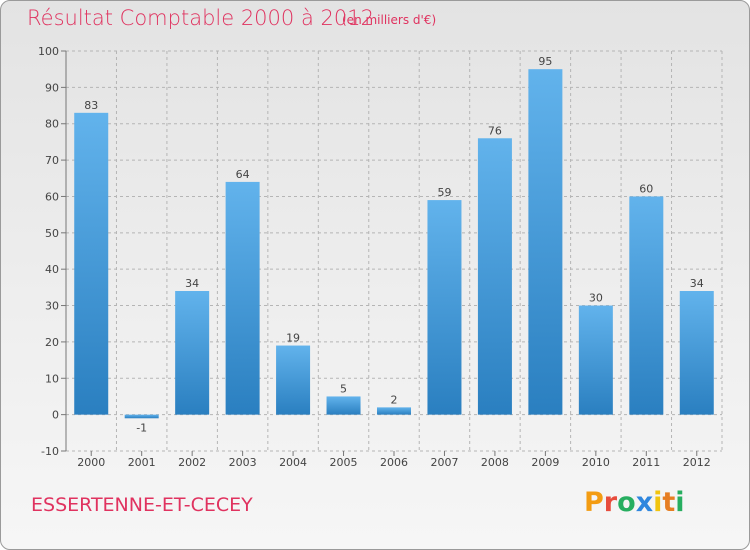 This screenshot has width=750, height=550. I want to click on proxiti-logo: Proxiti, so click(634, 502).